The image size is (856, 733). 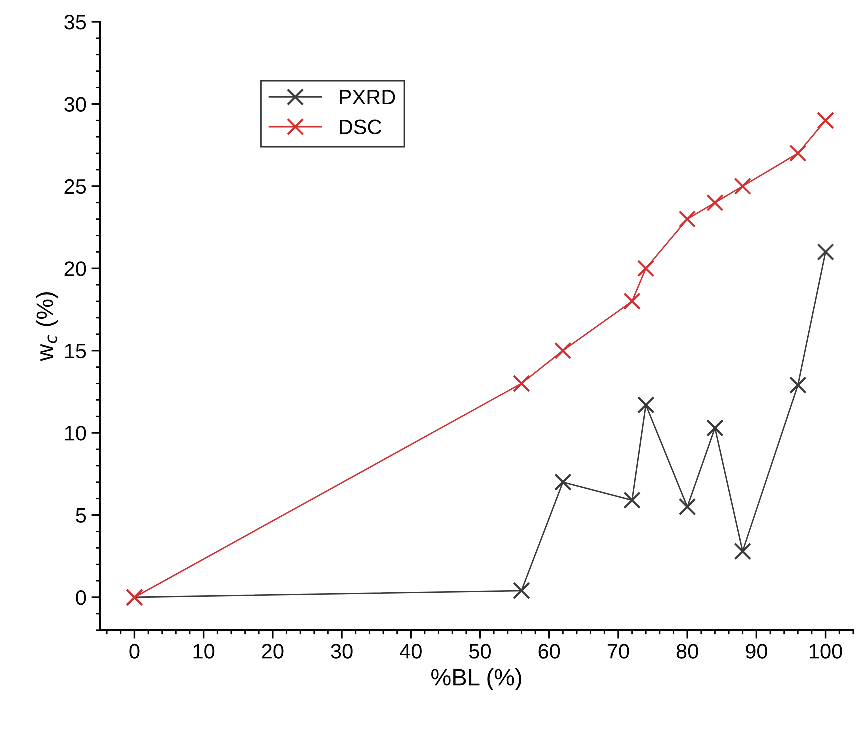 I want to click on y-axis-title: w$_{c}$ (%), so click(x=47, y=327).